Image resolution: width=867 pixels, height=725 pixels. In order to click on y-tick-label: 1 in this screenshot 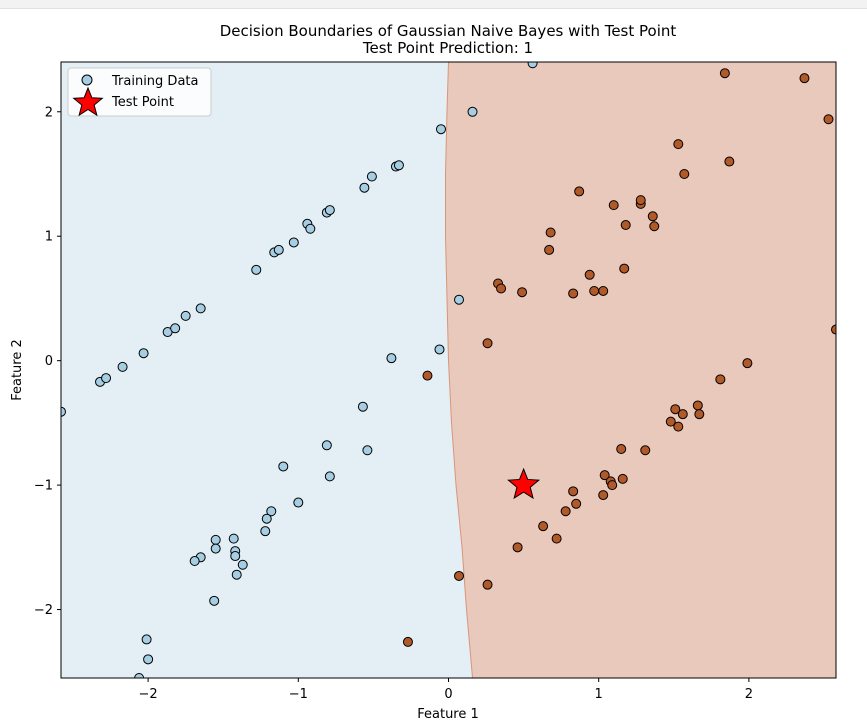, I will do `click(49, 237)`.